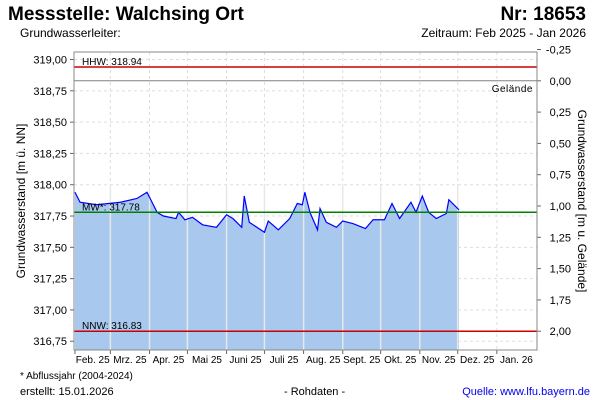 The image size is (600, 400). What do you see at coordinates (67, 392) in the screenshot?
I see `created-date: erstellt: 15.01.2026` at bounding box center [67, 392].